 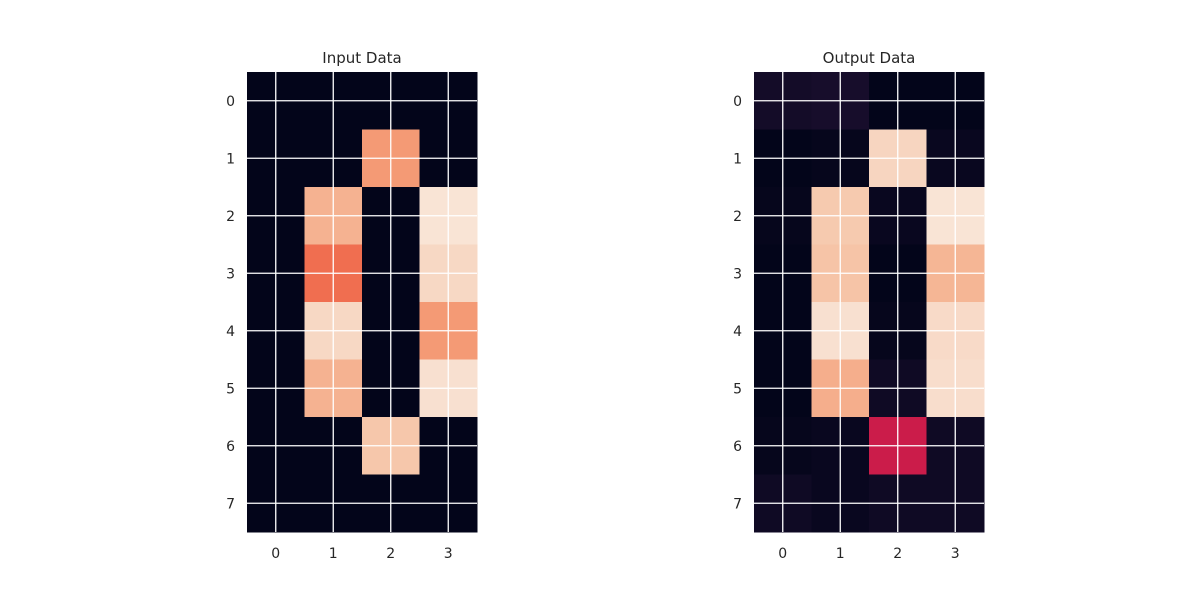 What do you see at coordinates (361, 58) in the screenshot?
I see `chart-title: Input Data` at bounding box center [361, 58].